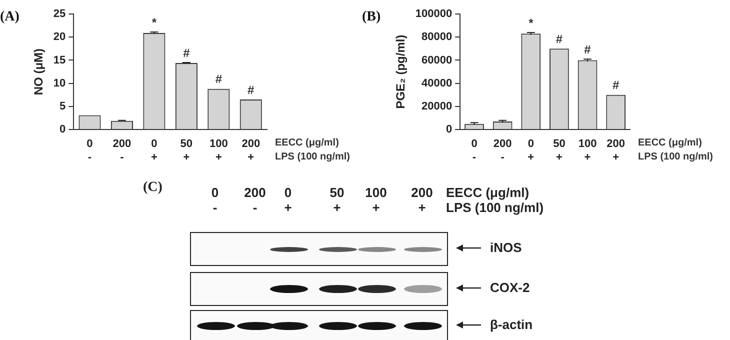 The width and height of the screenshot is (730, 340). I want to click on y-tick-label: 10, so click(59, 83).